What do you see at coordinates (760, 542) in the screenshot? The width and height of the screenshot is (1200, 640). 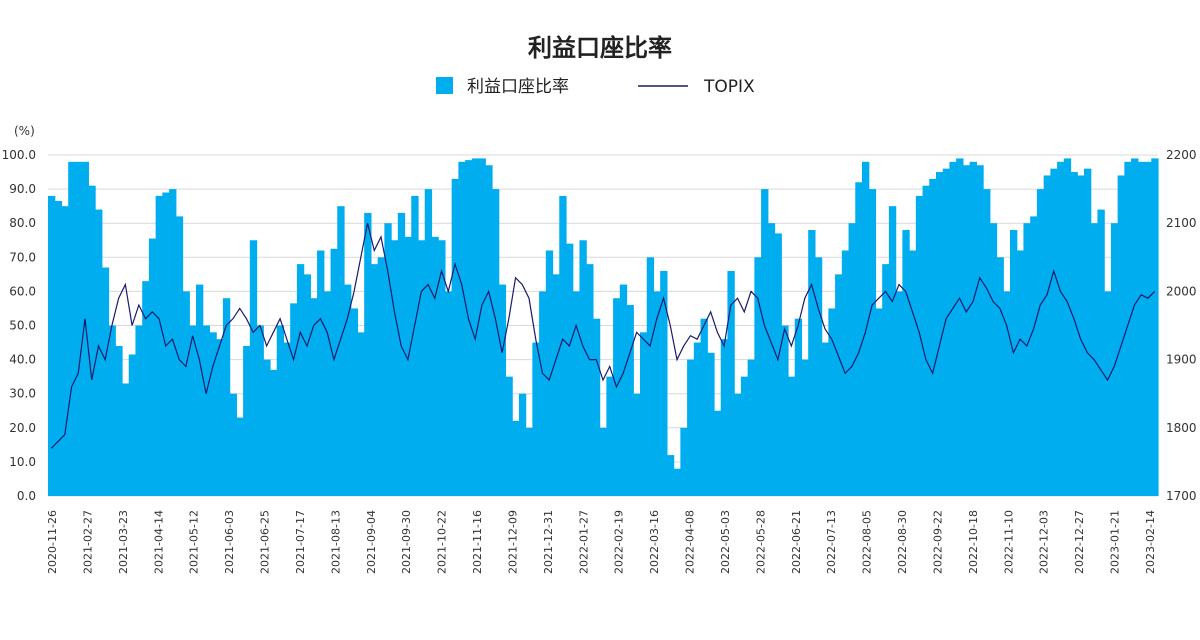 I see `x-tick: 2022-05-28` at bounding box center [760, 542].